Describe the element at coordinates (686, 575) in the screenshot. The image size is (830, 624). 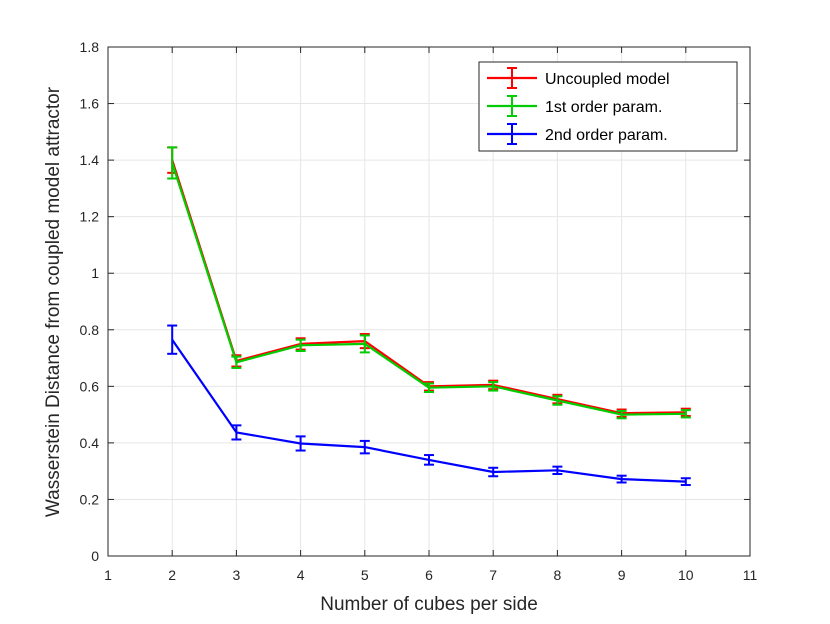
I see `x-tick-label: 10` at that location.